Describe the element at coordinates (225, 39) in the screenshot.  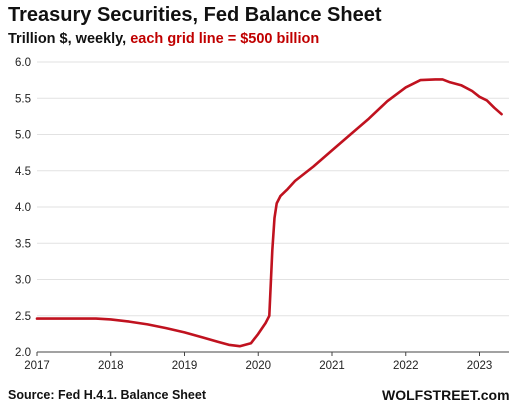
I see `subtitle-grid-note: each grid line = $500 billion` at that location.